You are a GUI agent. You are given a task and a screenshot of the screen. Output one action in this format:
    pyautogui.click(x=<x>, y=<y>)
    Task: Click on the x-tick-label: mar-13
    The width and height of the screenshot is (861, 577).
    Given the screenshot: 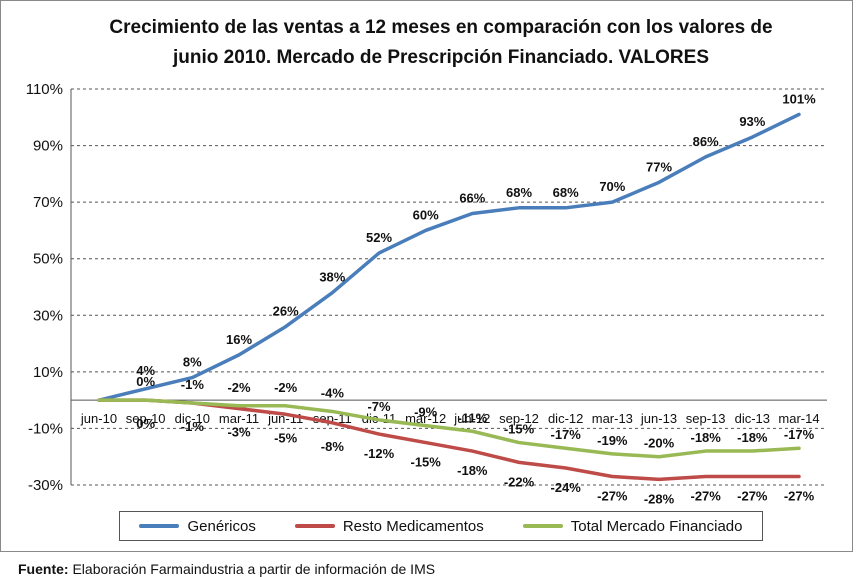 What is the action you would take?
    pyautogui.click(x=612, y=418)
    